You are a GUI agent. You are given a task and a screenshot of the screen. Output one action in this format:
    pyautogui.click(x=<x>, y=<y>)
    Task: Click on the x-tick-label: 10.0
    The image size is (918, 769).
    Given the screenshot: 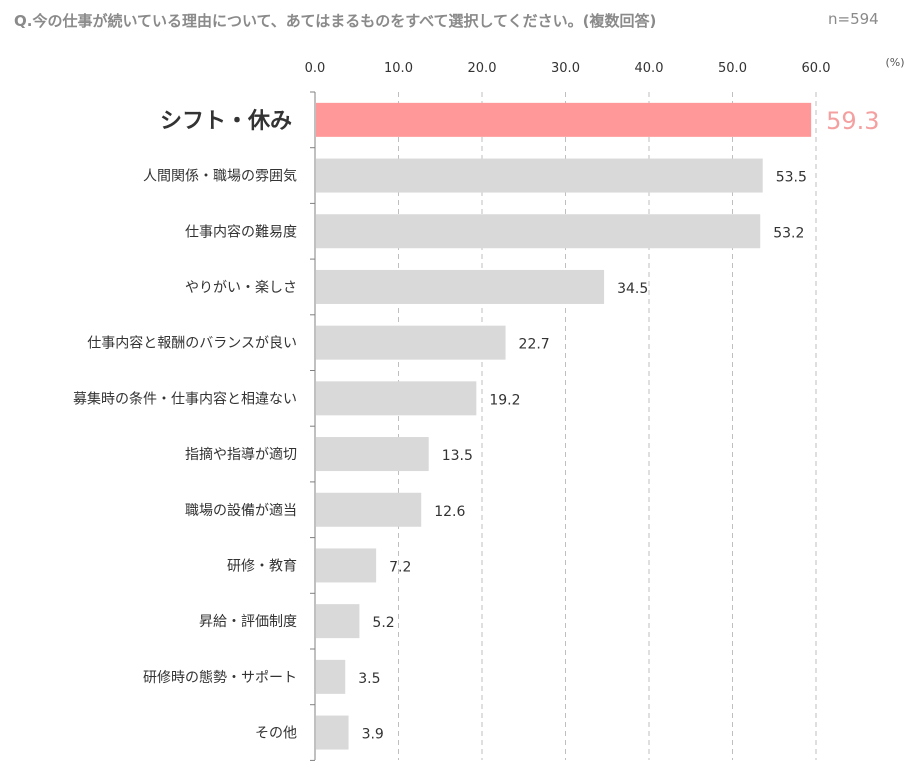 What is the action you would take?
    pyautogui.click(x=398, y=68)
    